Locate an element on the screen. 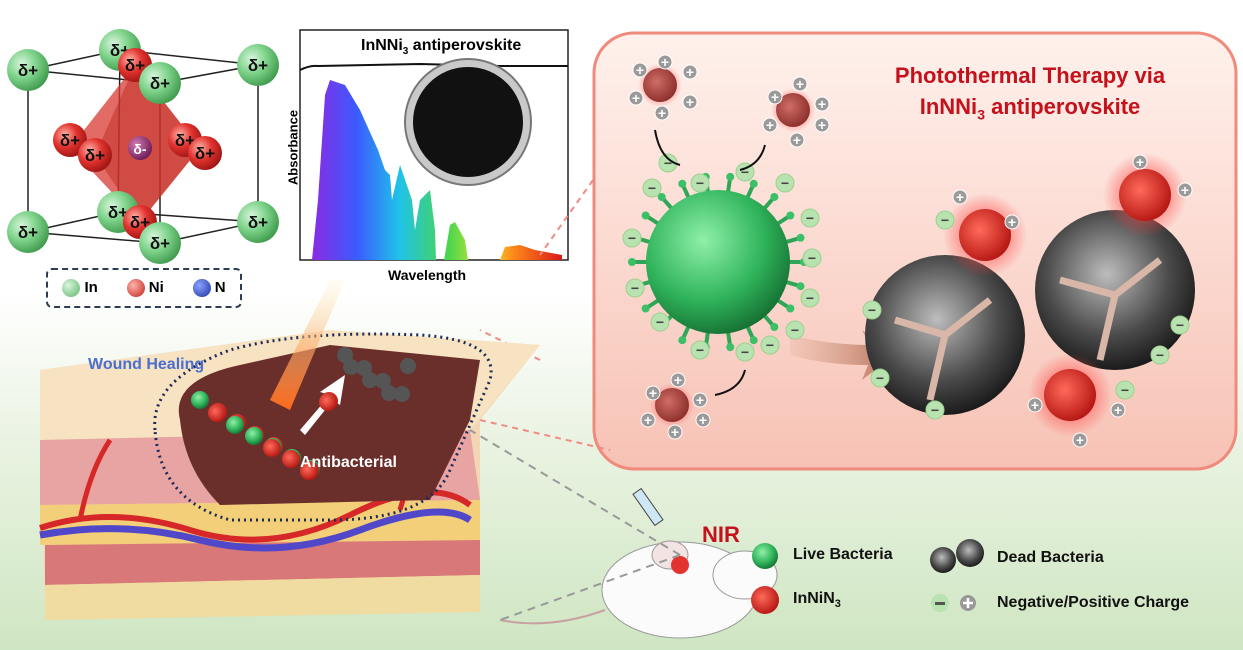  innin3-nanoparticle is located at coordinates (672, 405).